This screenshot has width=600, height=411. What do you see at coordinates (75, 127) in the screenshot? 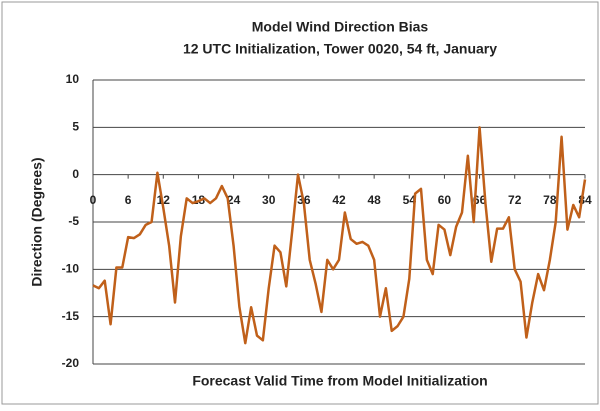
I see `y-tick-label: 5` at bounding box center [75, 127].